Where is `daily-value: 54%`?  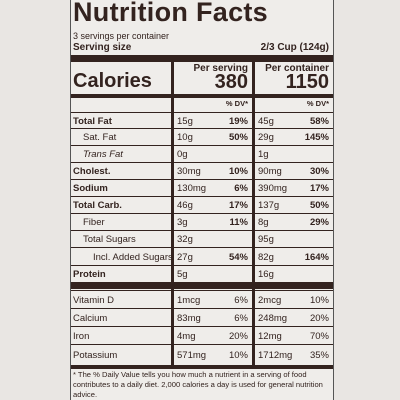 daily-value: 54% is located at coordinates (238, 257).